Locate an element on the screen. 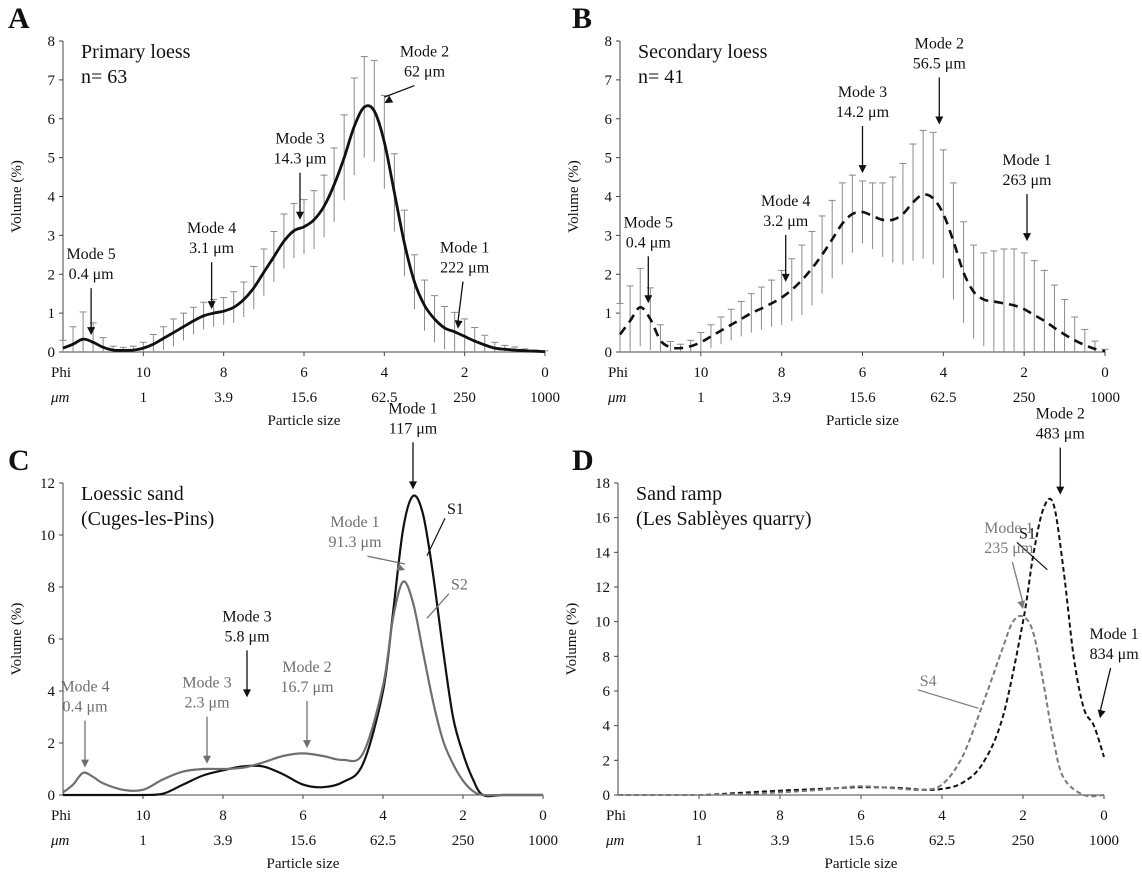  mode-value: 91.3 μm is located at coordinates (355, 542).